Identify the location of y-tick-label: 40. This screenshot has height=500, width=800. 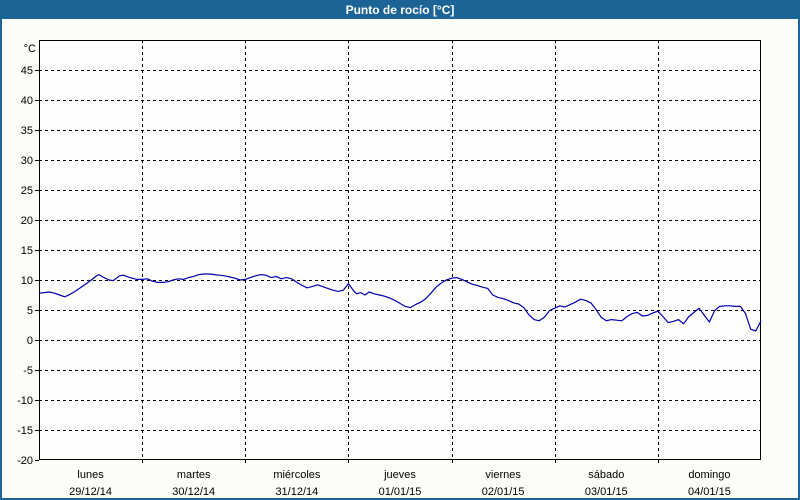
(27, 101).